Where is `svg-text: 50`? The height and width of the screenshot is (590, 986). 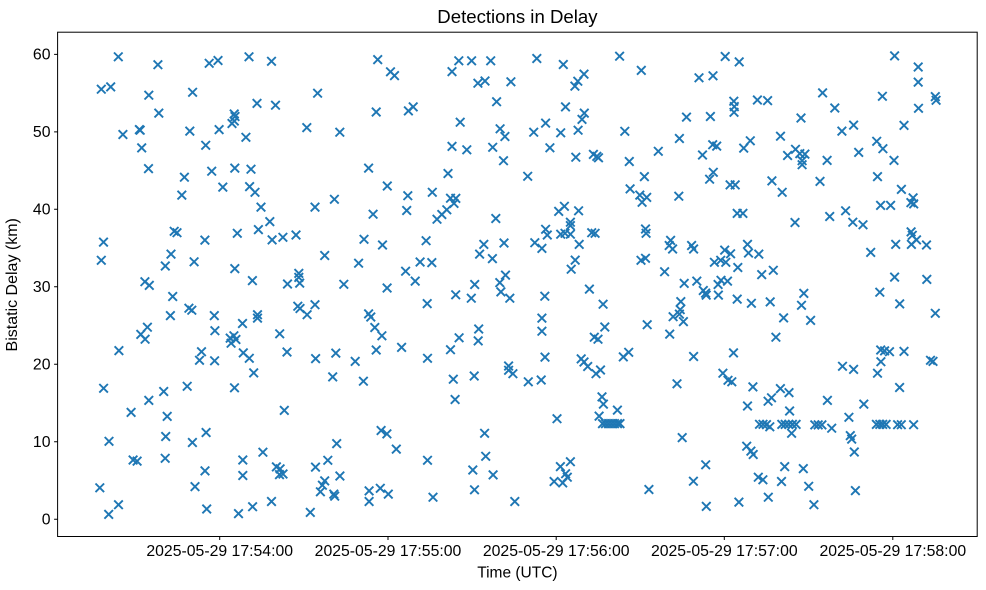 svg-text: 50 is located at coordinates (42, 132).